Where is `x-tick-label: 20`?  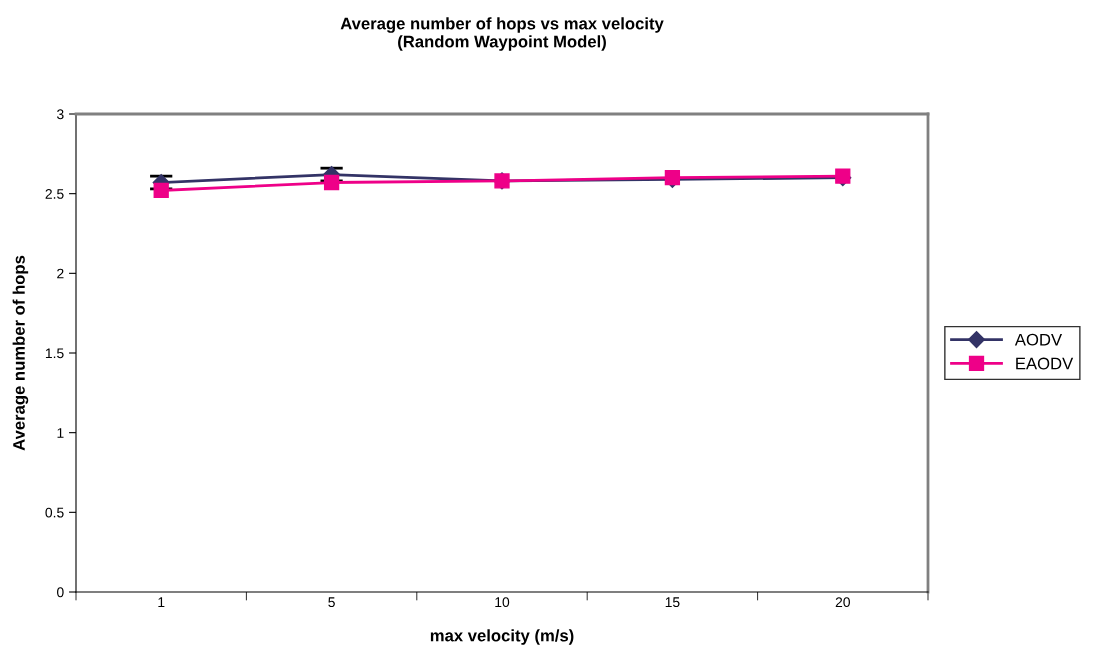 x-tick-label: 20 is located at coordinates (842, 602).